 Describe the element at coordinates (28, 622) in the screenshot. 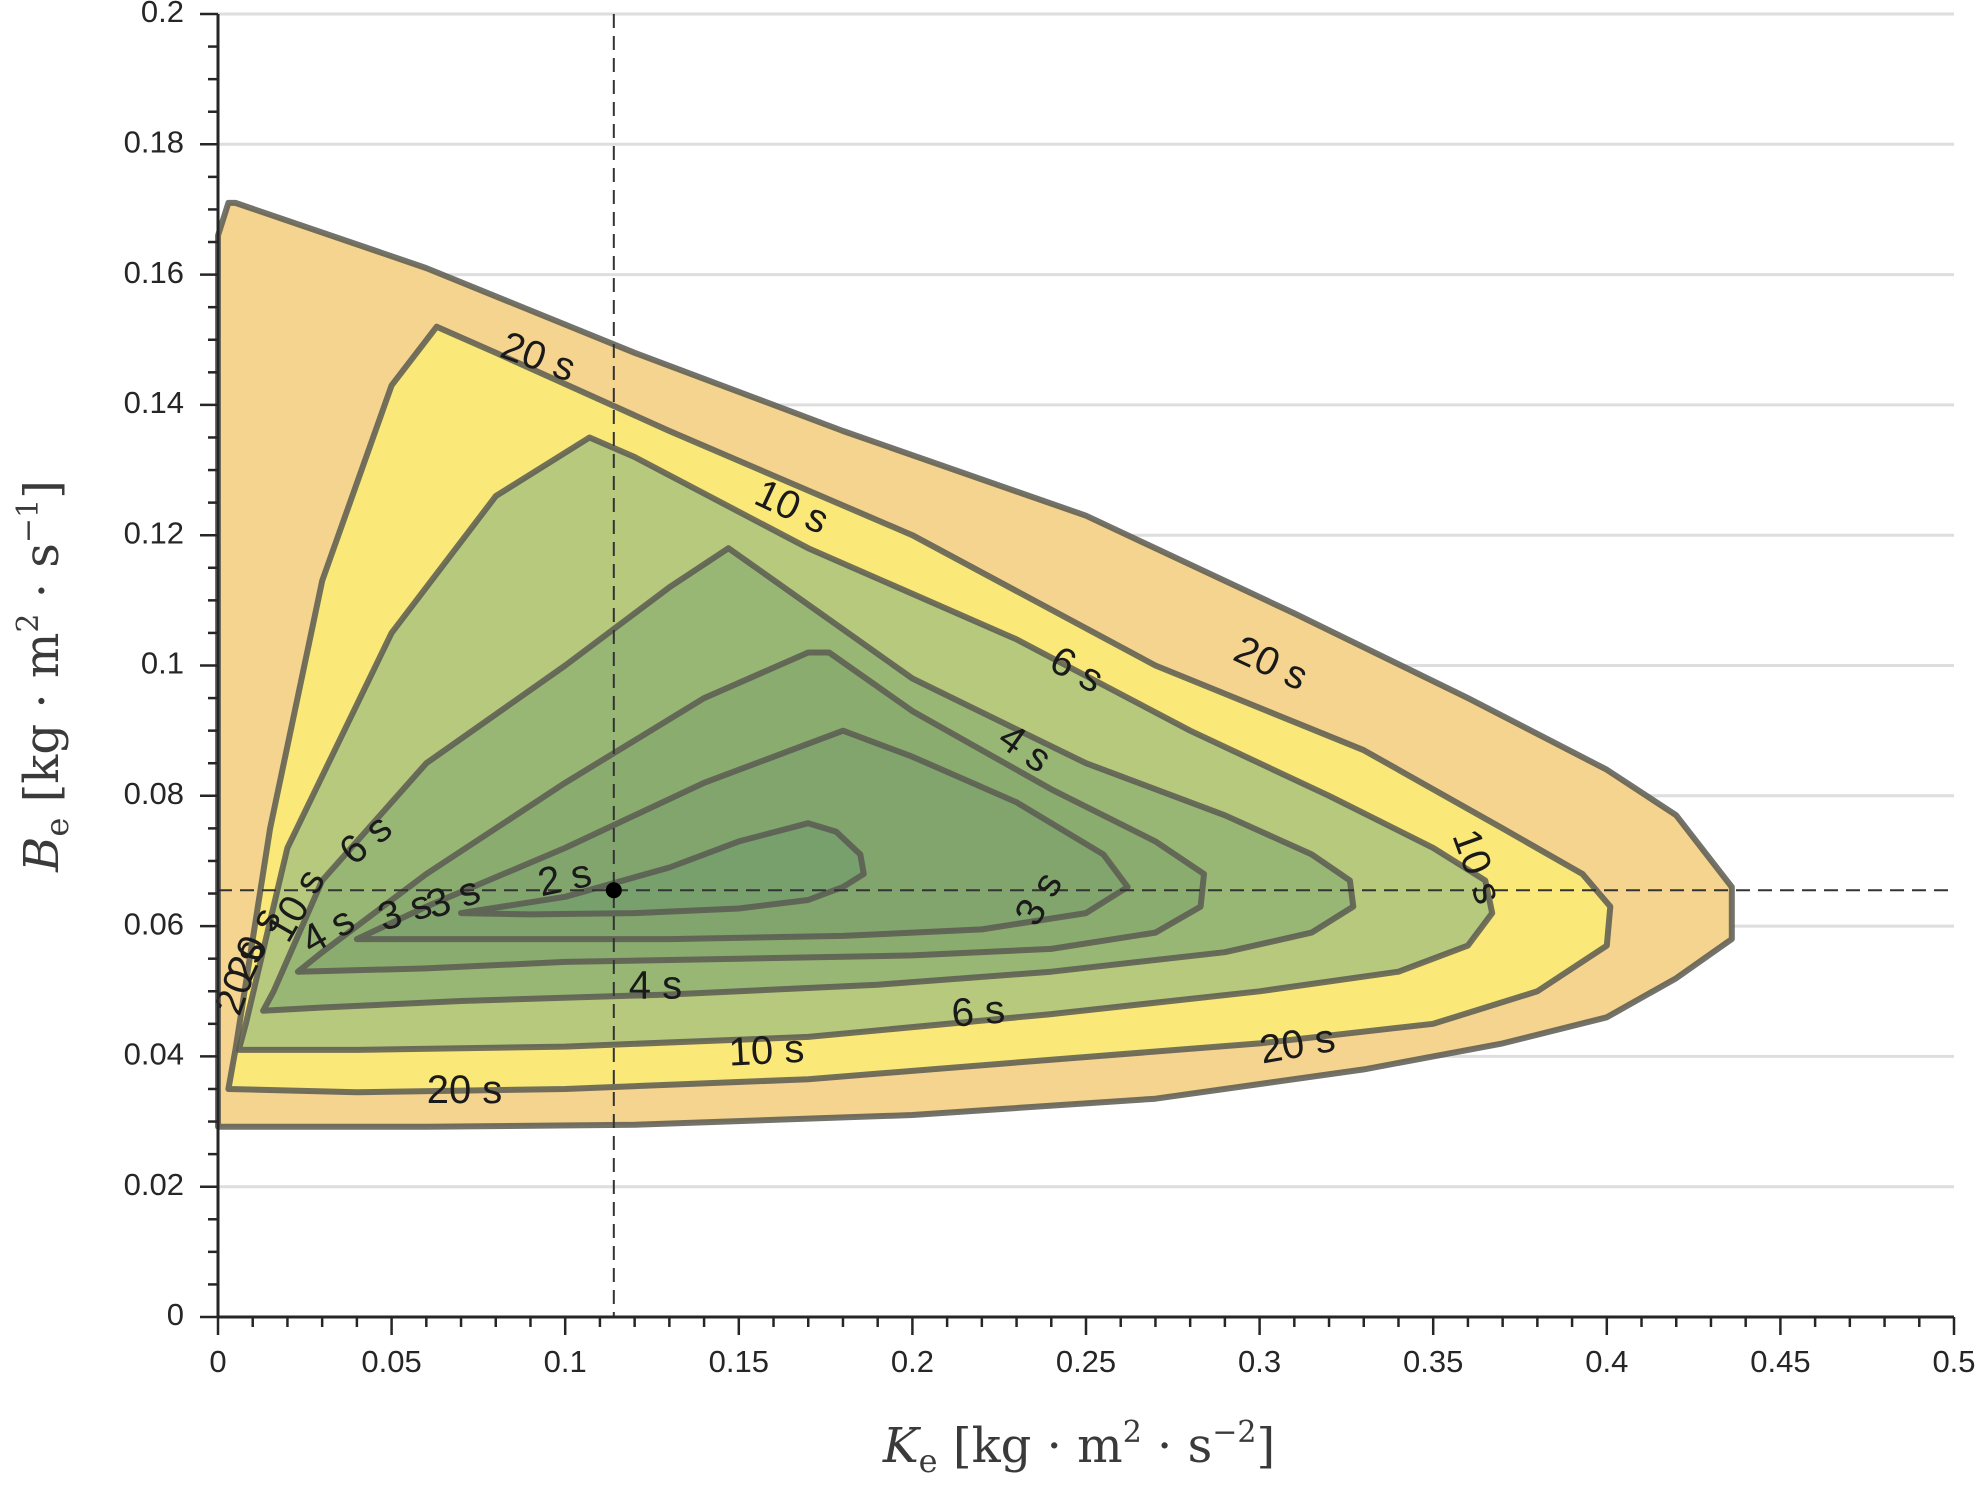

I see `y-axis-unit-sup1: 2` at that location.